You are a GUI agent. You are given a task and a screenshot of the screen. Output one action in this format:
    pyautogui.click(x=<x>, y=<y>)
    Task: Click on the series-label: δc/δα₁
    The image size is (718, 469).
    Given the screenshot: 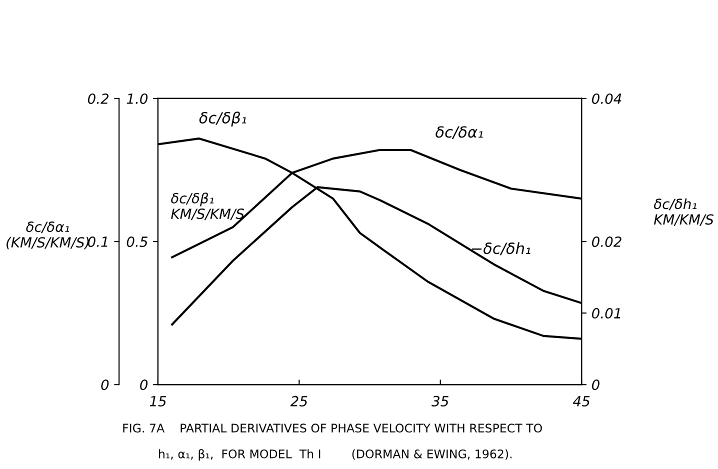 What is the action you would take?
    pyautogui.click(x=459, y=132)
    